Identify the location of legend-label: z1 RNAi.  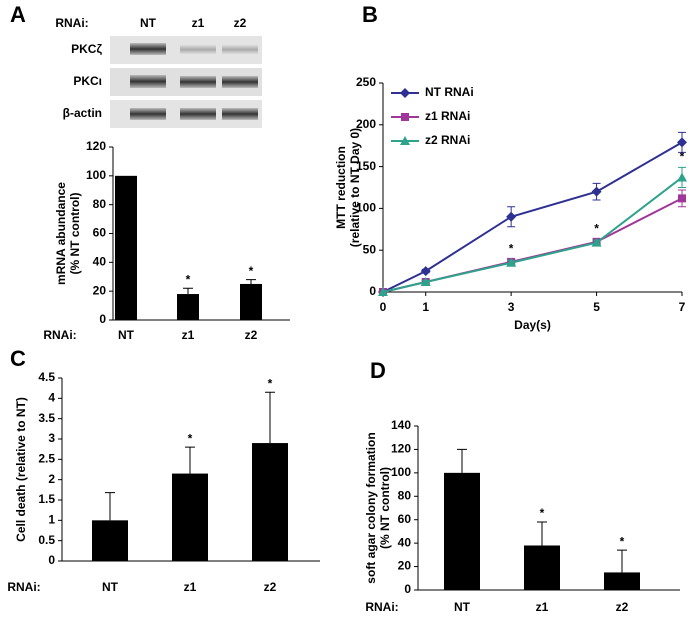
(447, 116).